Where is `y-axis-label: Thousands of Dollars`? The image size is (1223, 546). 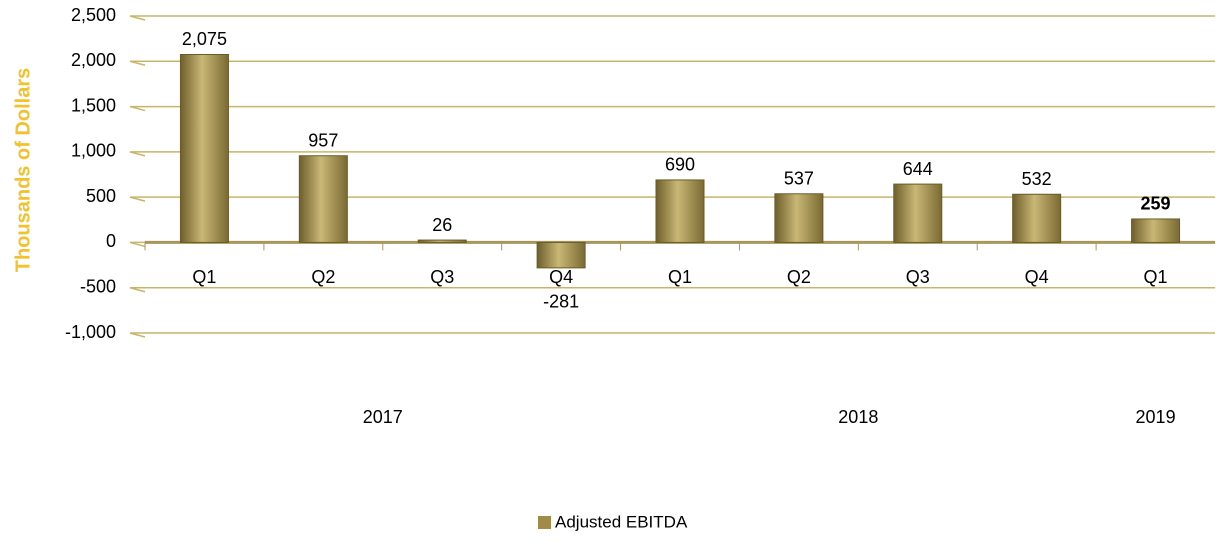
y-axis-label: Thousands of Dollars is located at coordinates (23, 170).